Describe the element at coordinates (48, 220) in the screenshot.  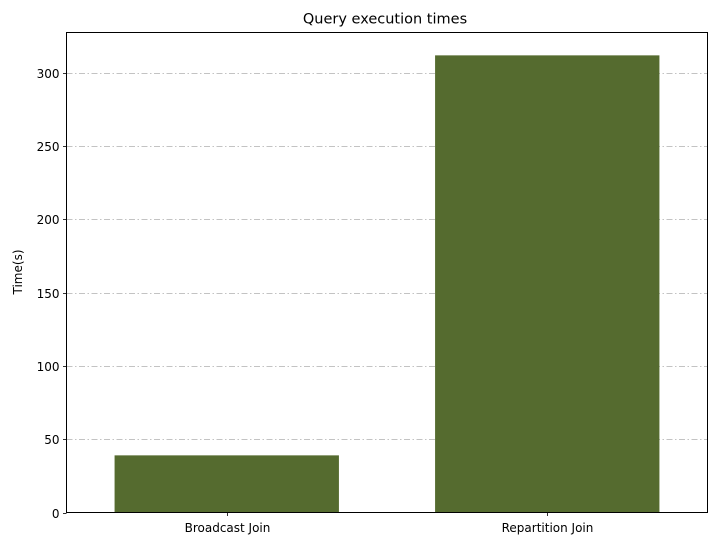
I see `y-tick-label: 200` at that location.